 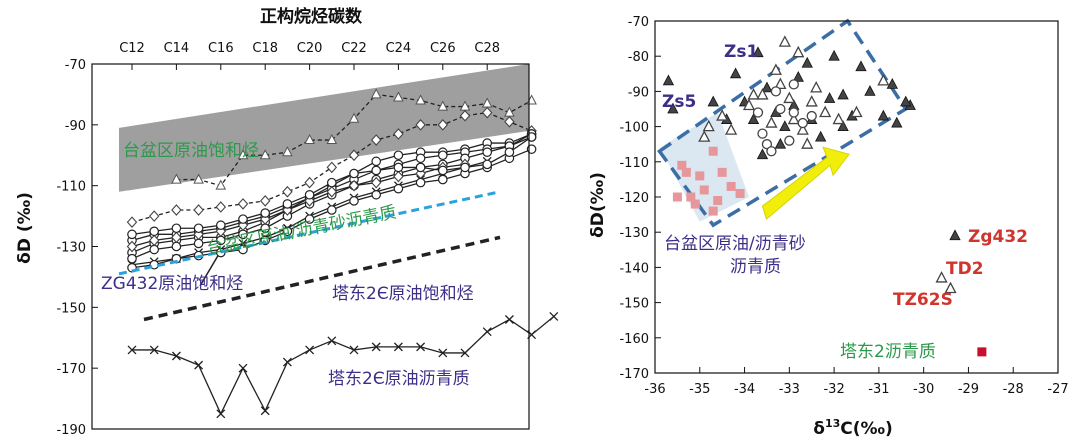 What do you see at coordinates (888, 352) in the screenshot?
I see `label-tadong2-asphaltene: 塔东2沥青质` at bounding box center [888, 352].